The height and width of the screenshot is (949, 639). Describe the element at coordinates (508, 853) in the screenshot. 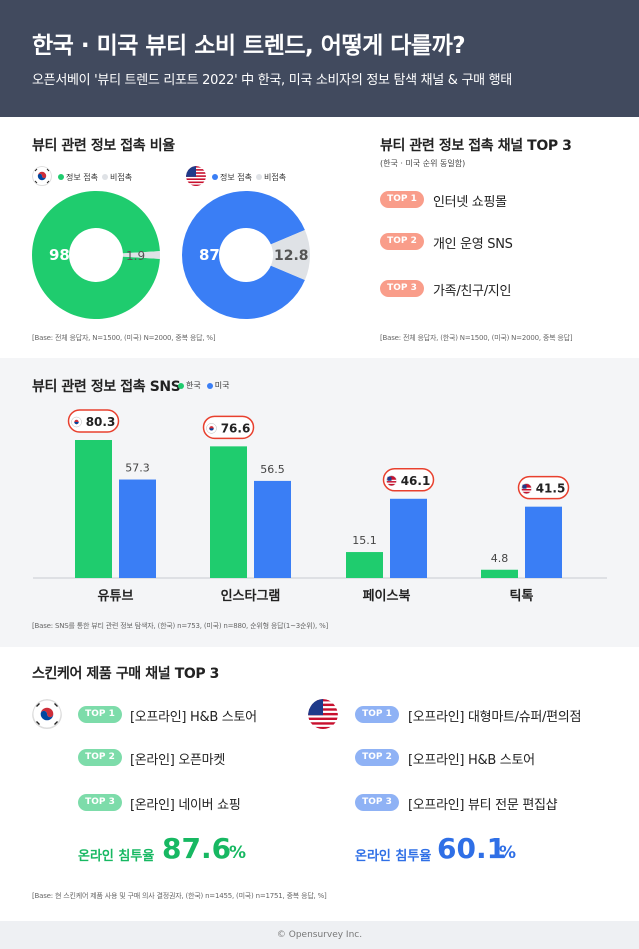

I see `usa-online-pct: %` at that location.